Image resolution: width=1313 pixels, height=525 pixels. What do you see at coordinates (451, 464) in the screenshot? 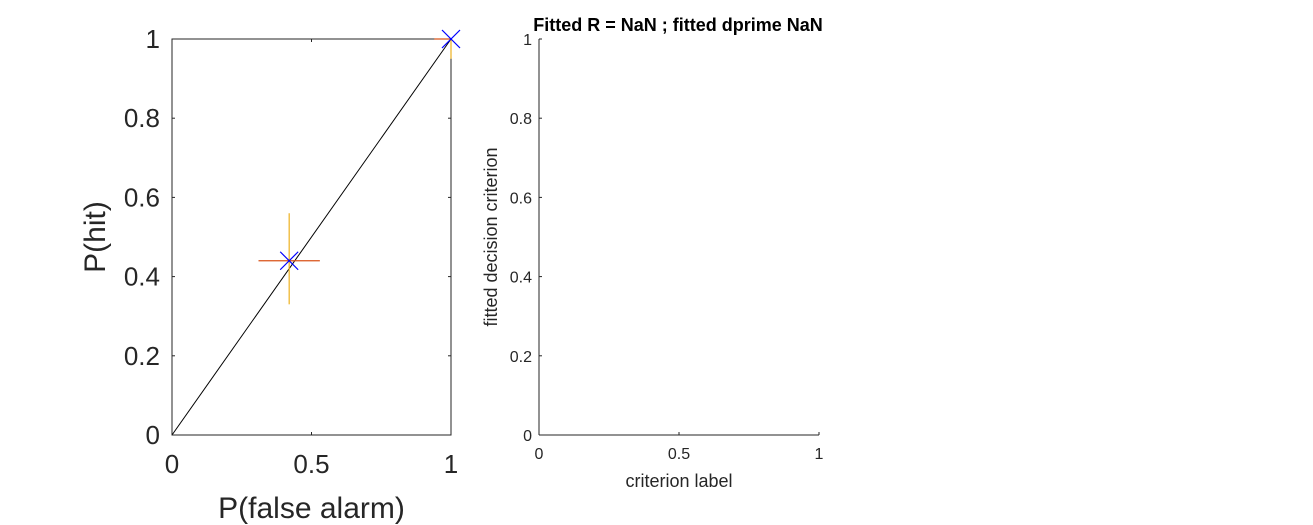
I see `roc-xtick-label: 1` at bounding box center [451, 464].